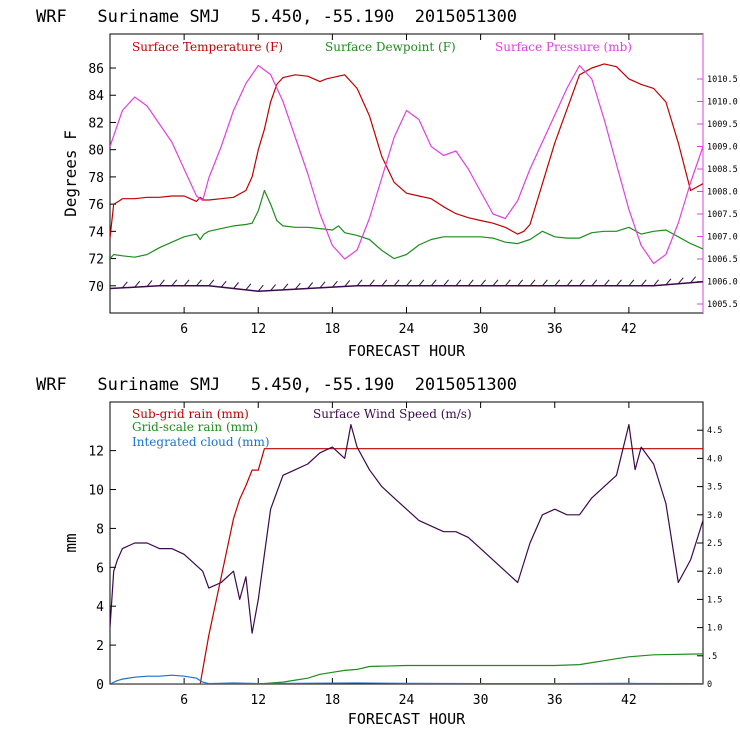 This screenshot has width=740, height=744. I want to click on y-tick-label: 82, so click(96, 123).